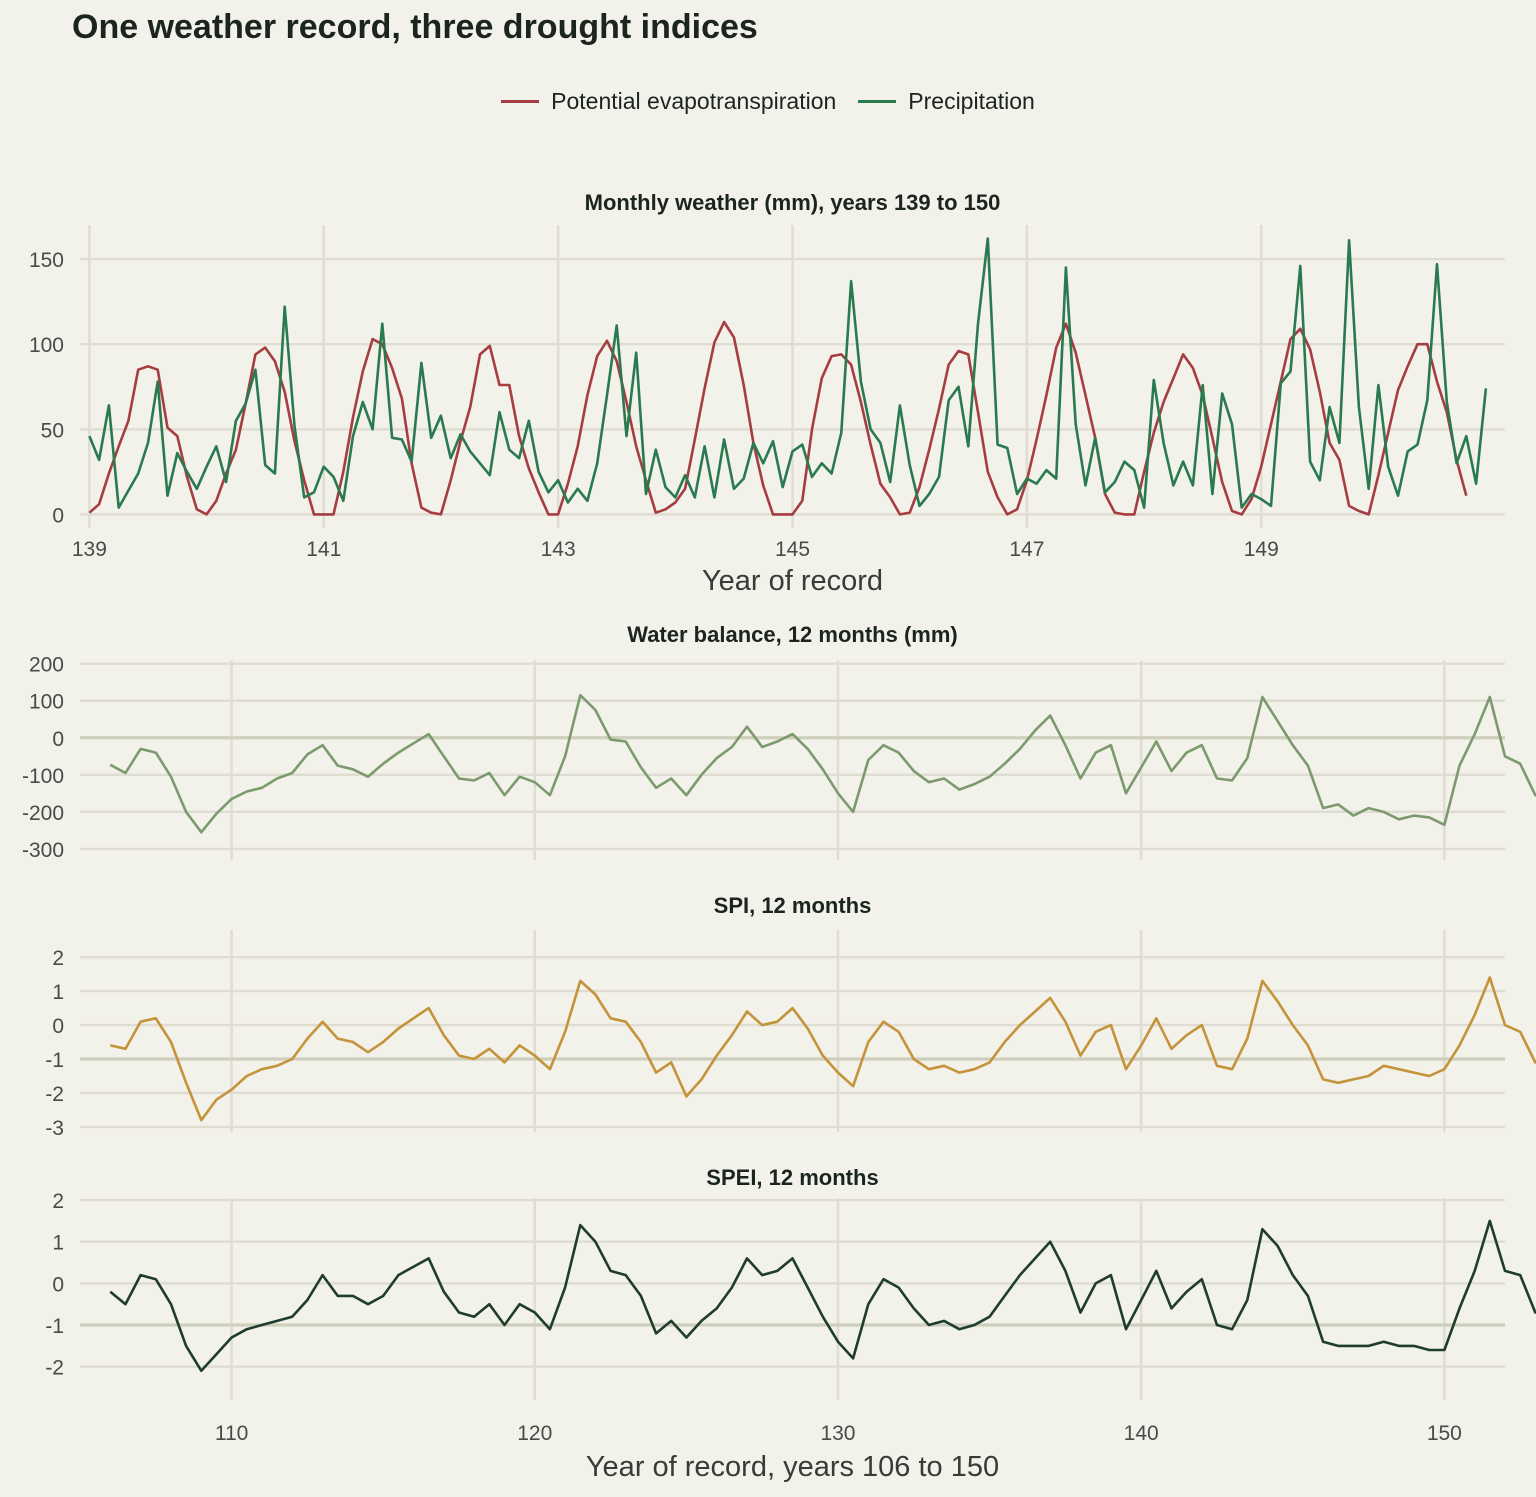 This screenshot has height=1497, width=1536. What do you see at coordinates (520, 101) in the screenshot?
I see `legend-swatch-pet` at bounding box center [520, 101].